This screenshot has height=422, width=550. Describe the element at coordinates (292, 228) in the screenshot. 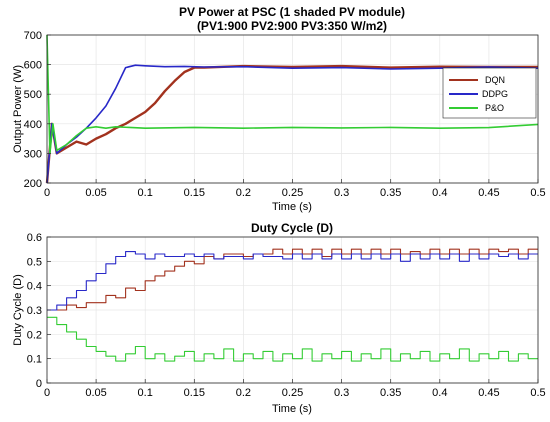

I see `bottom-chart-title: Duty Cycle (D)` at that location.